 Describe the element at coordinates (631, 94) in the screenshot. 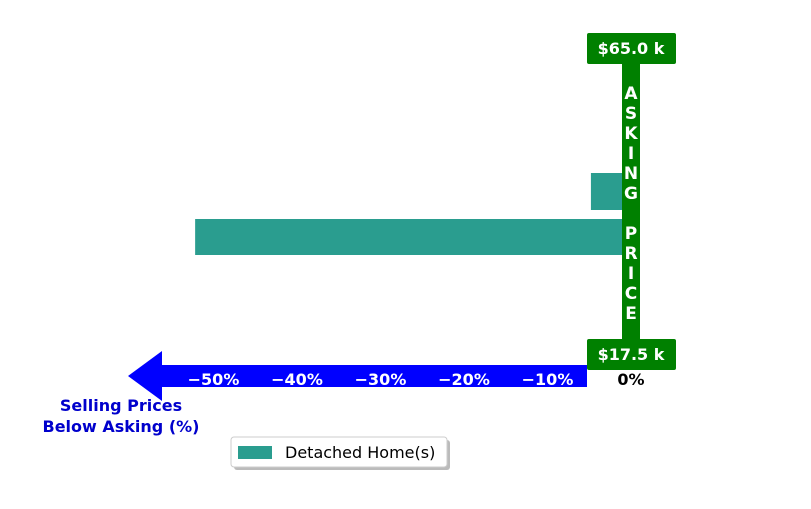

I see `asking-price-letter: A` at that location.